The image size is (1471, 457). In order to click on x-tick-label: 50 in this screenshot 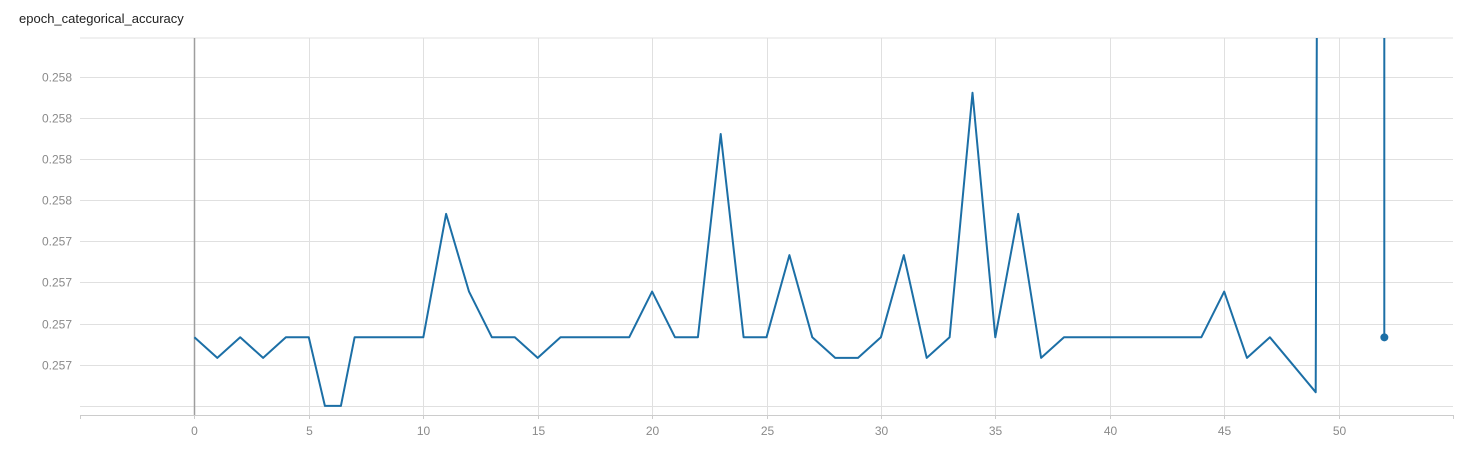, I will do `click(1340, 431)`.